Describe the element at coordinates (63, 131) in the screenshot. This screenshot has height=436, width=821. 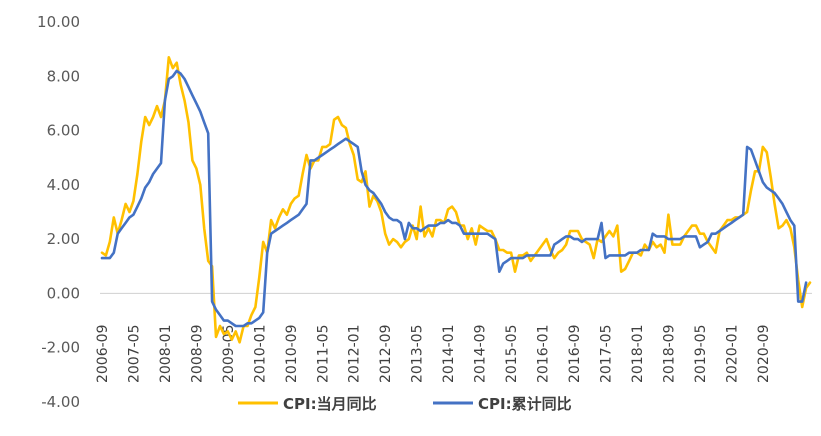
I see `y-tick-label: 6.00` at that location.